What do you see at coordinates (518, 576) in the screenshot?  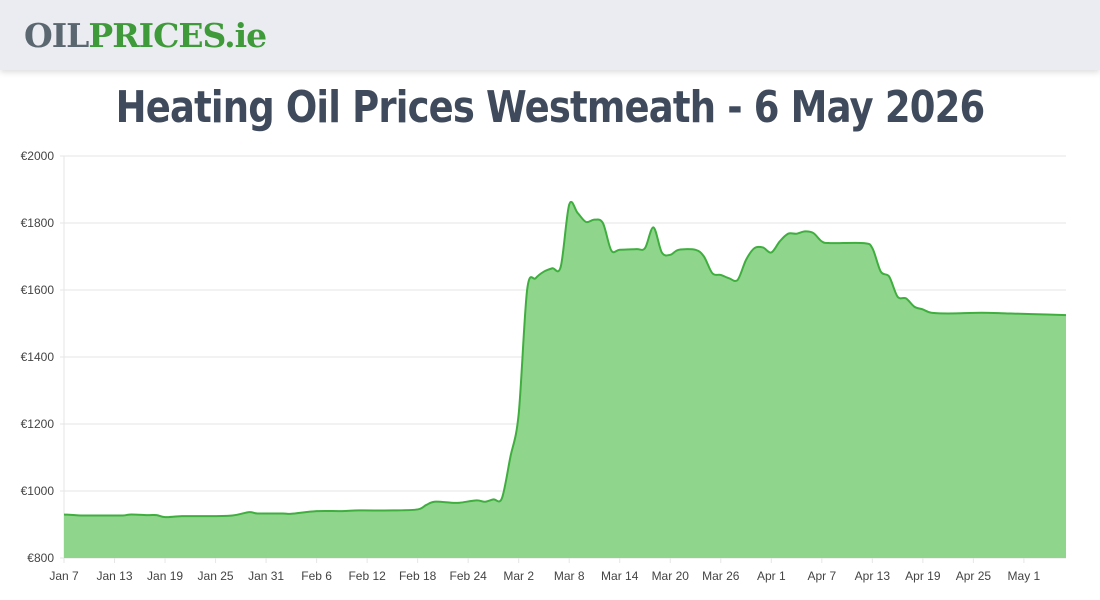 I see `x-tick-label: Mar 2` at bounding box center [518, 576].